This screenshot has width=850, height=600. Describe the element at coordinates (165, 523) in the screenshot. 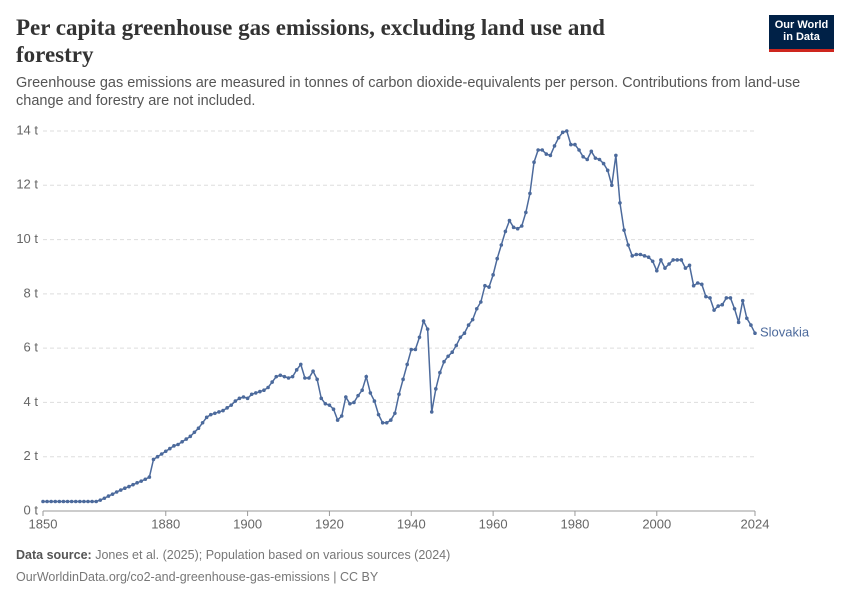

I see `x-tick-label: 1880` at that location.